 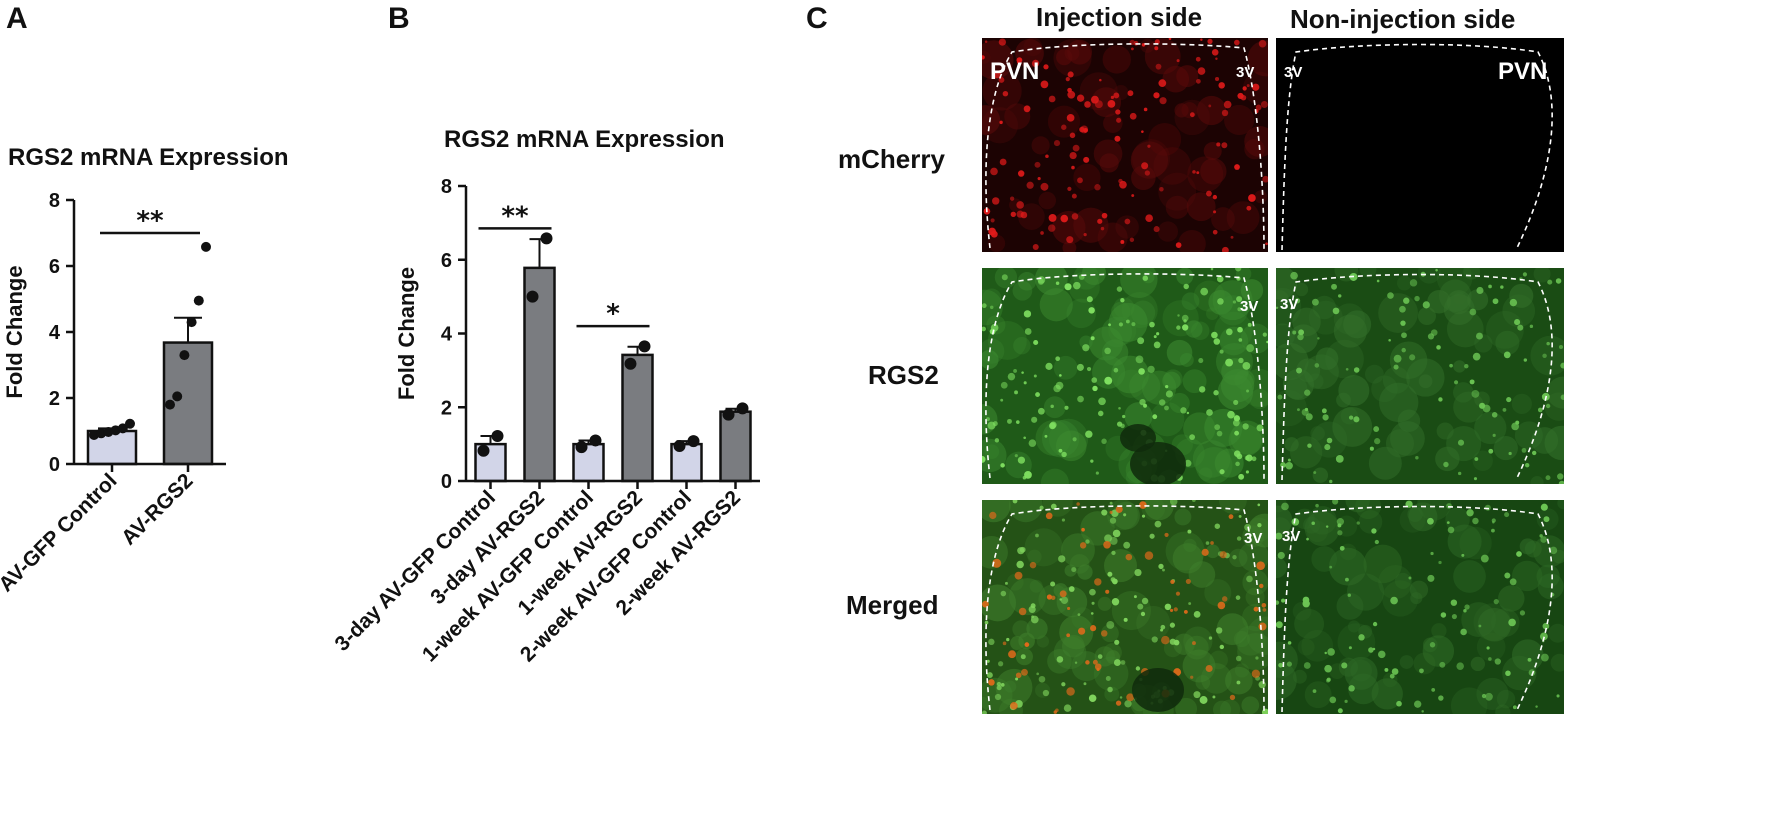 What do you see at coordinates (447, 335) in the screenshot?
I see `y-tick-label-4: 4` at bounding box center [447, 335].